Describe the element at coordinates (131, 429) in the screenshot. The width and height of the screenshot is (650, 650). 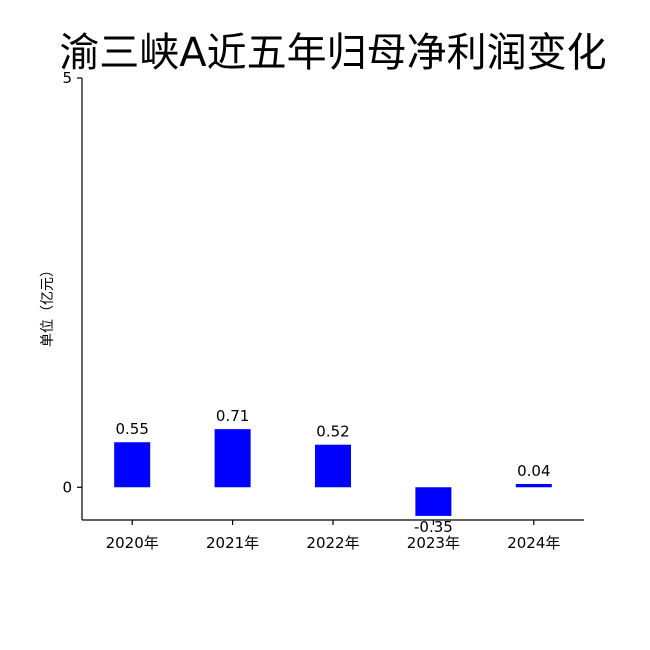
I see `data-label: 0.55` at that location.